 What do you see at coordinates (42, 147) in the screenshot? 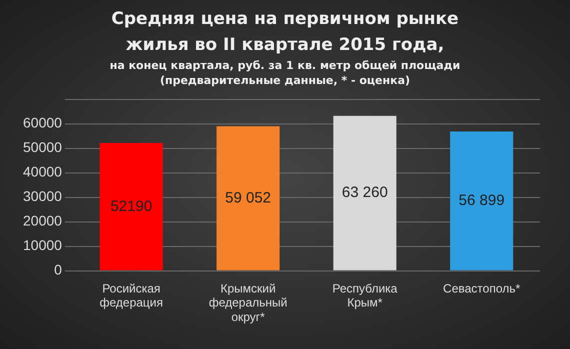
I see `y-tick-label: 50000` at bounding box center [42, 147].